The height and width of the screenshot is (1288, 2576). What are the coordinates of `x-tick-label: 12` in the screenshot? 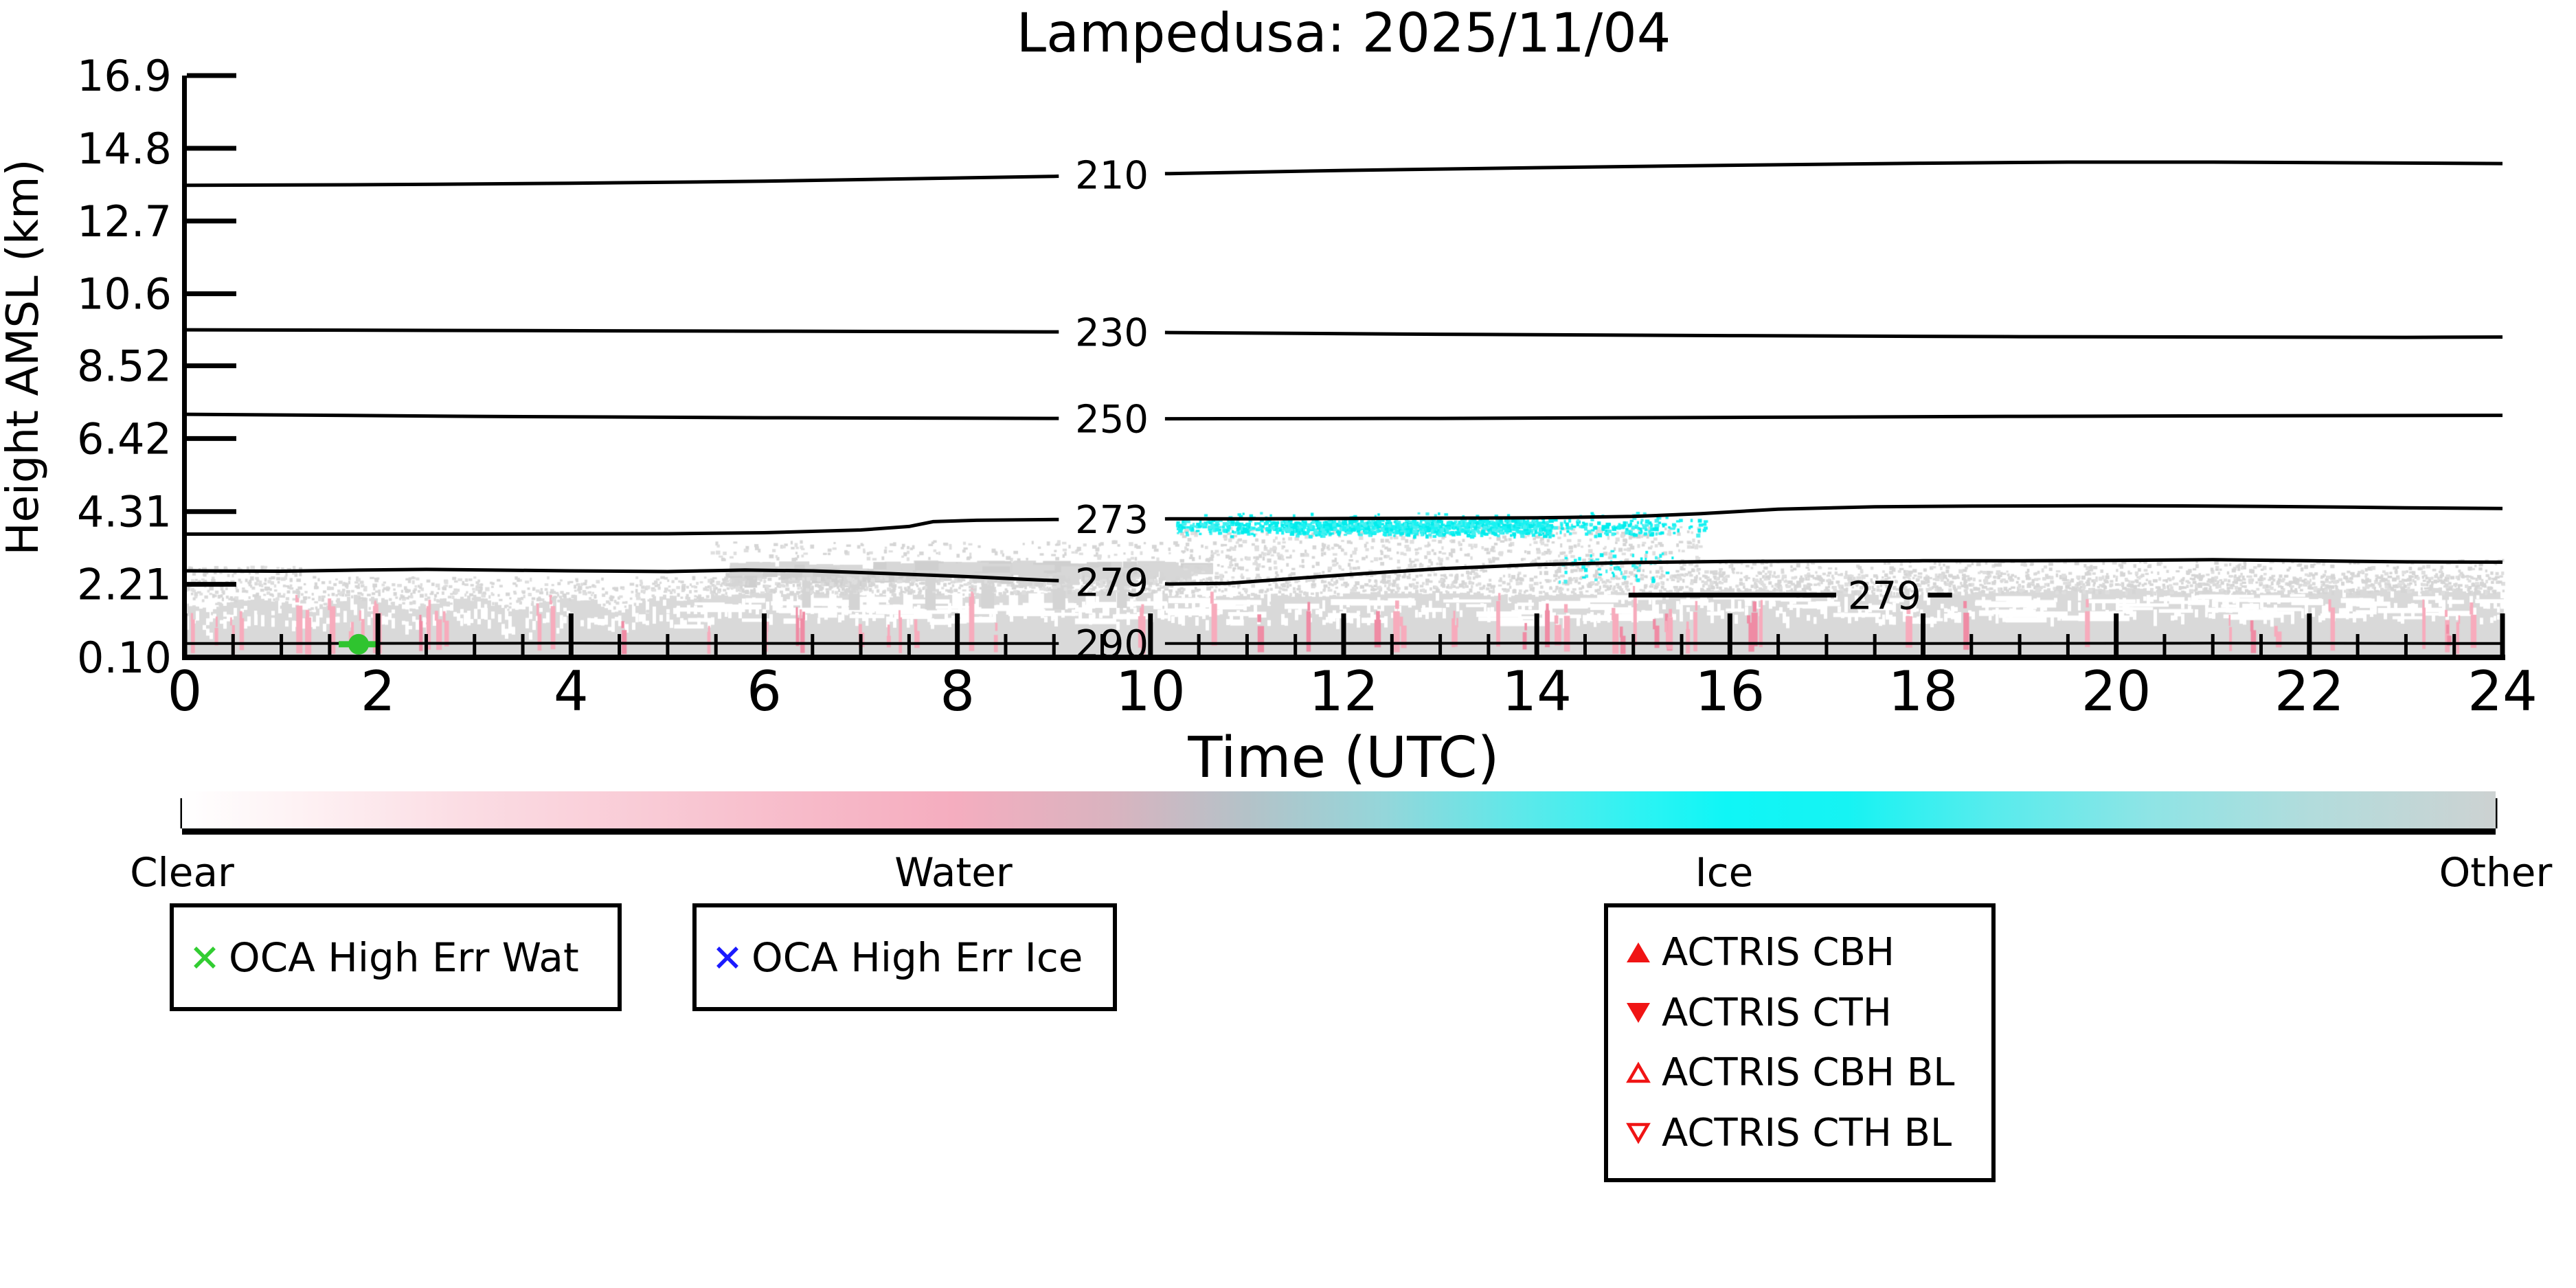 It's located at (1344, 691).